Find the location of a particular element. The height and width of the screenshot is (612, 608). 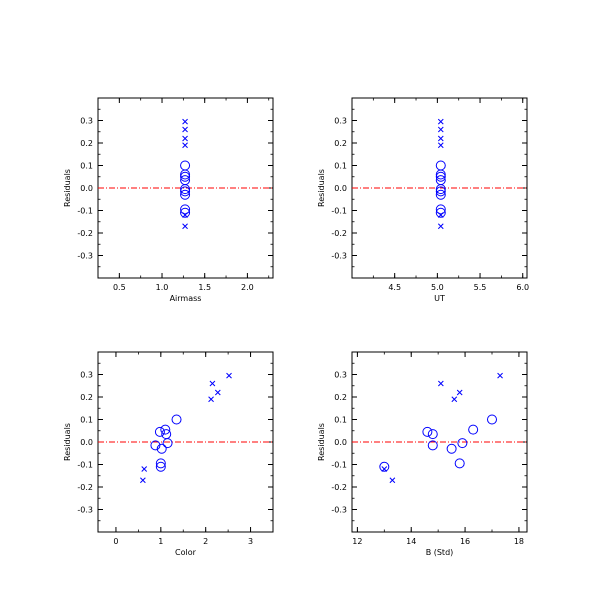

x-tick-label: 4.5 is located at coordinates (394, 287).